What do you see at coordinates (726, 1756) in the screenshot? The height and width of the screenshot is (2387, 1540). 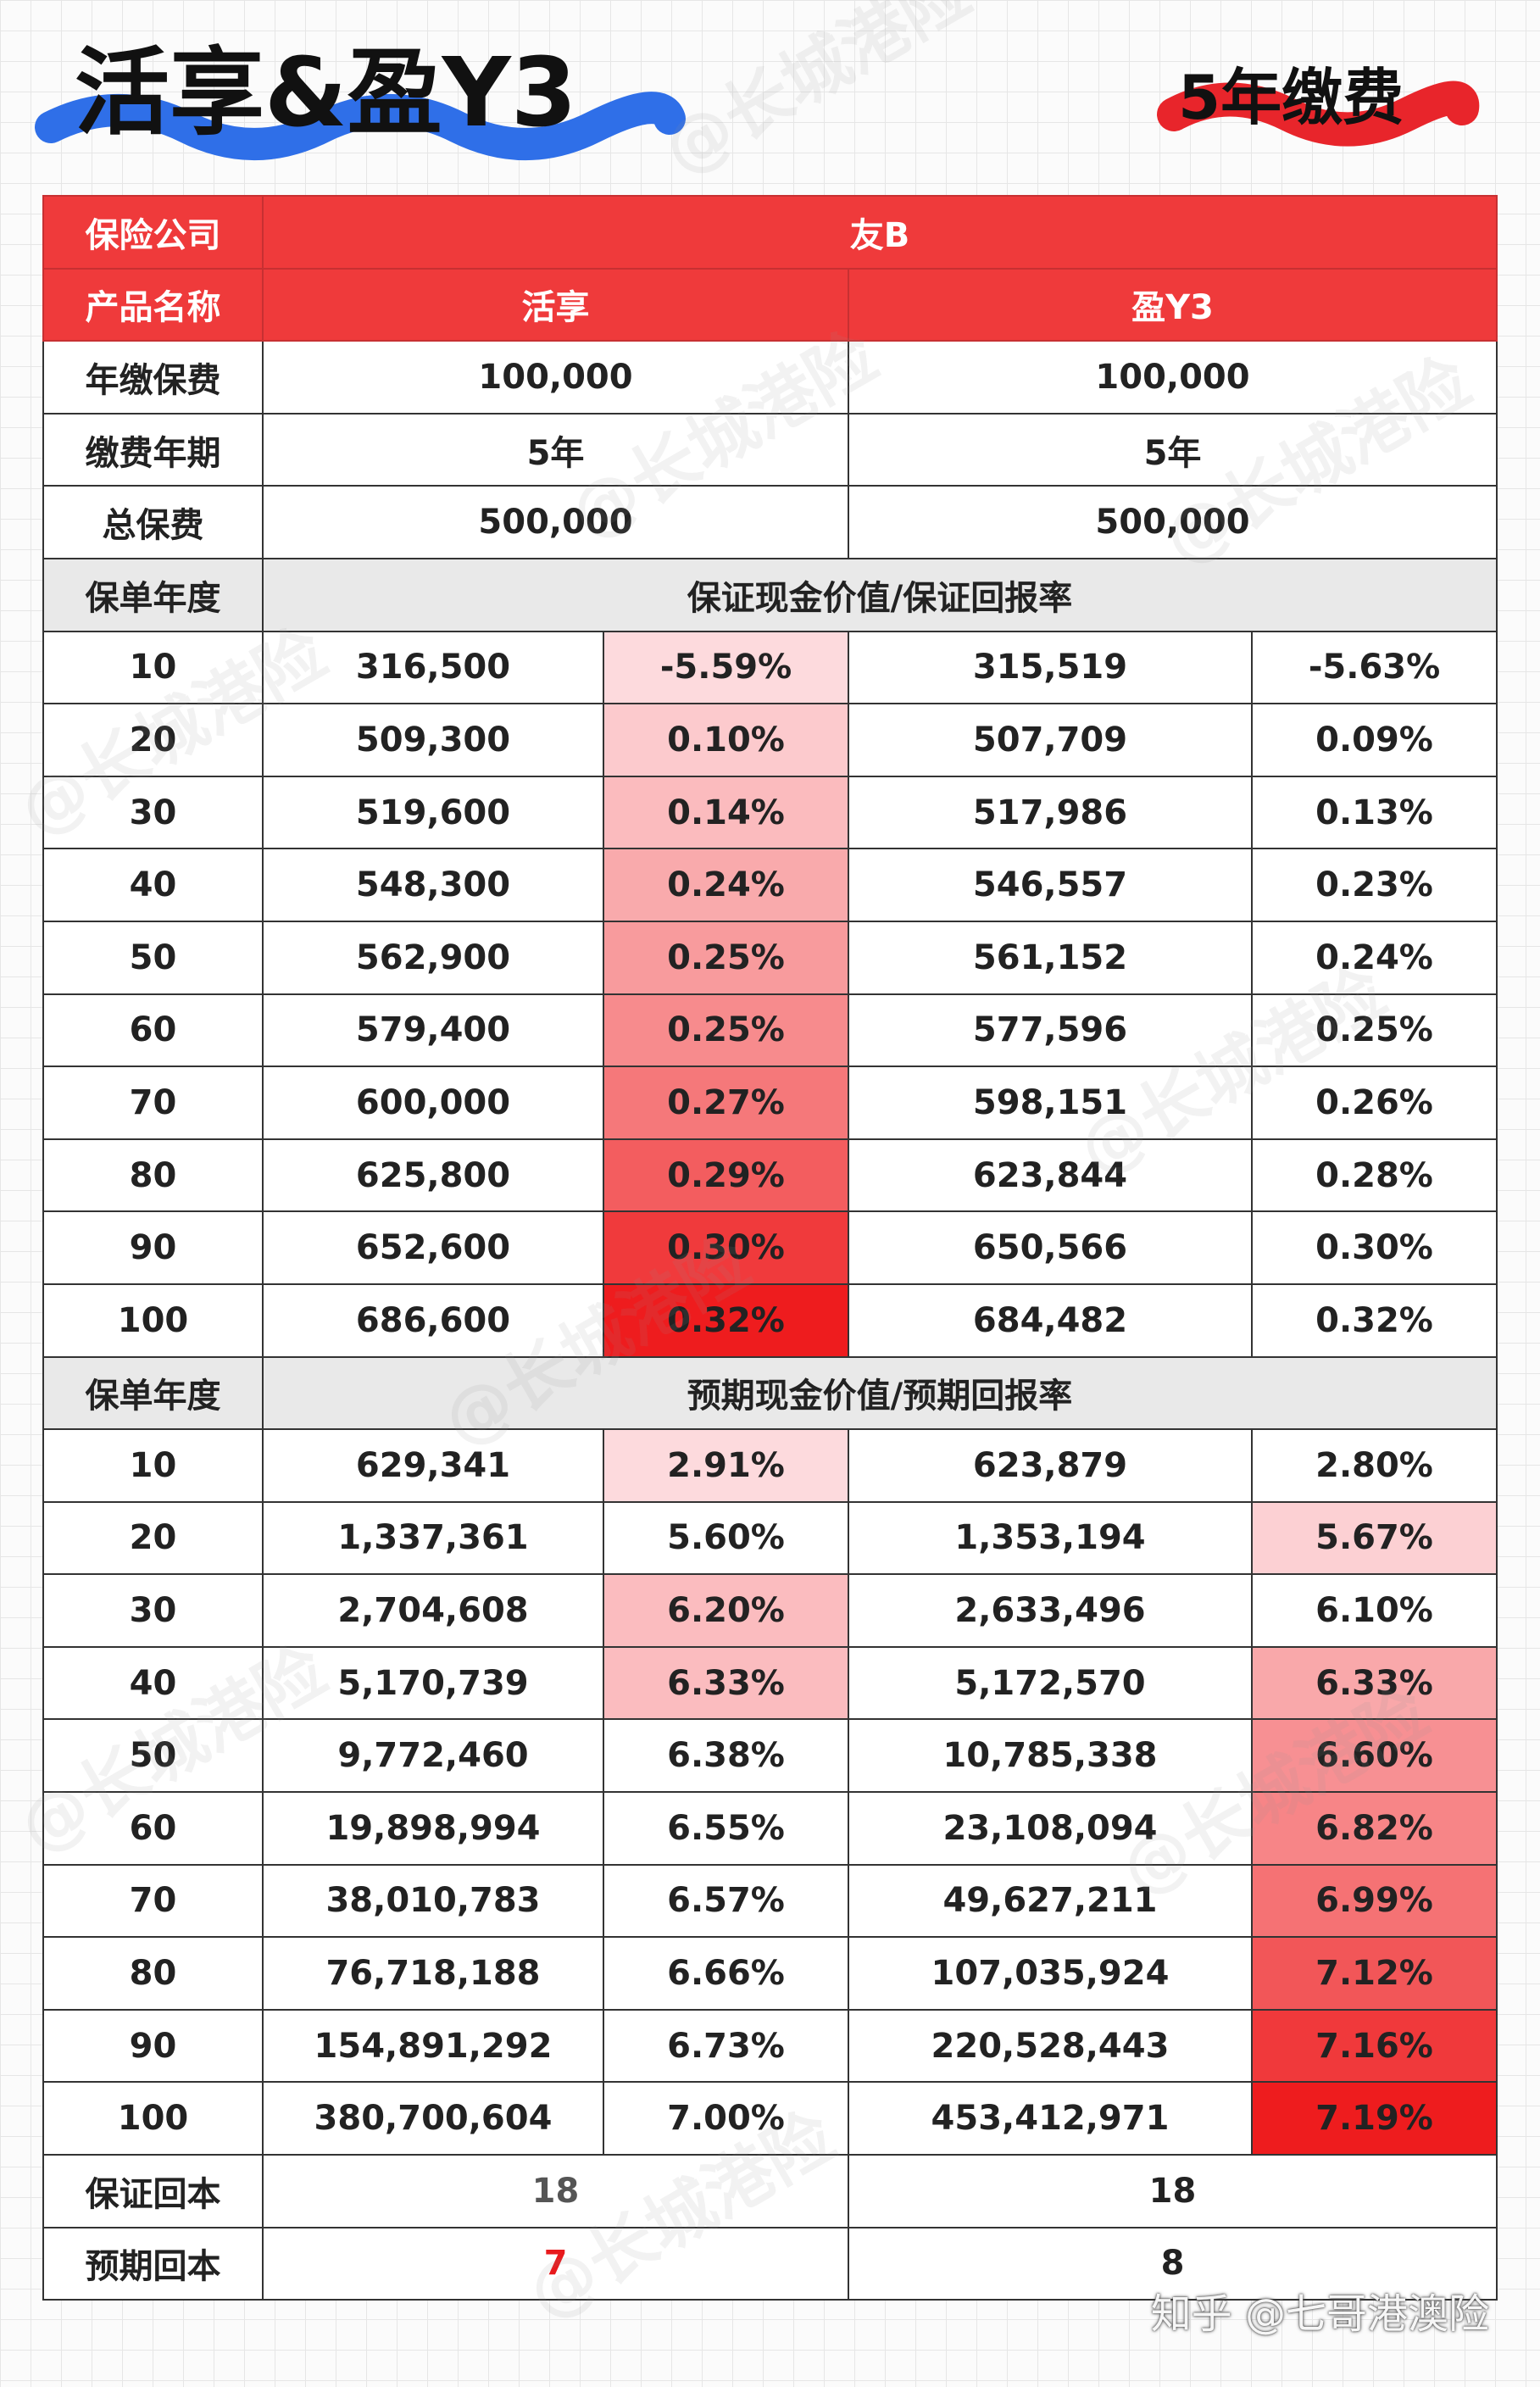 I see `return-rate: 6.38%` at bounding box center [726, 1756].